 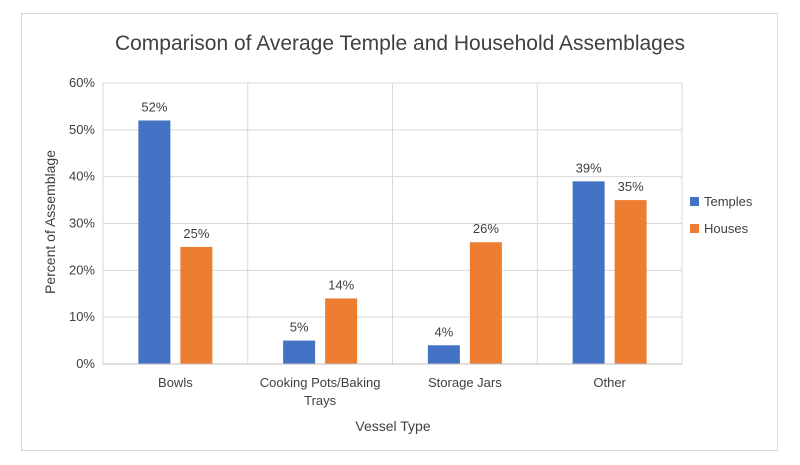 What do you see at coordinates (175, 382) in the screenshot?
I see `x-tick-label: Bowls` at bounding box center [175, 382].